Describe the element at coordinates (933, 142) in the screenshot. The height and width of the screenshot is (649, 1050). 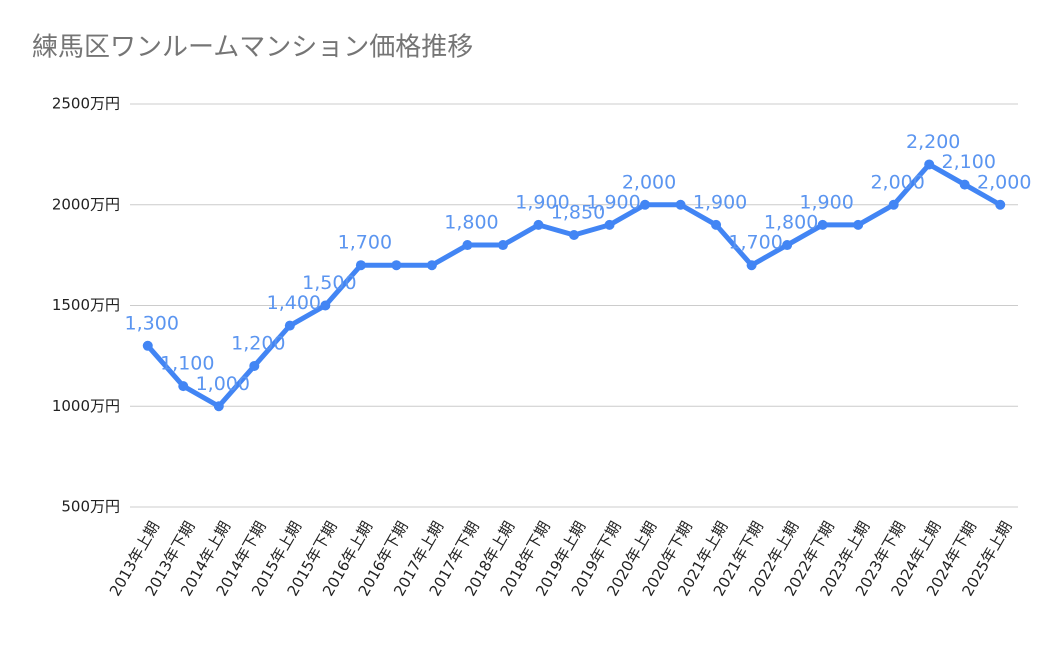
I see `data-label: 2,200` at that location.